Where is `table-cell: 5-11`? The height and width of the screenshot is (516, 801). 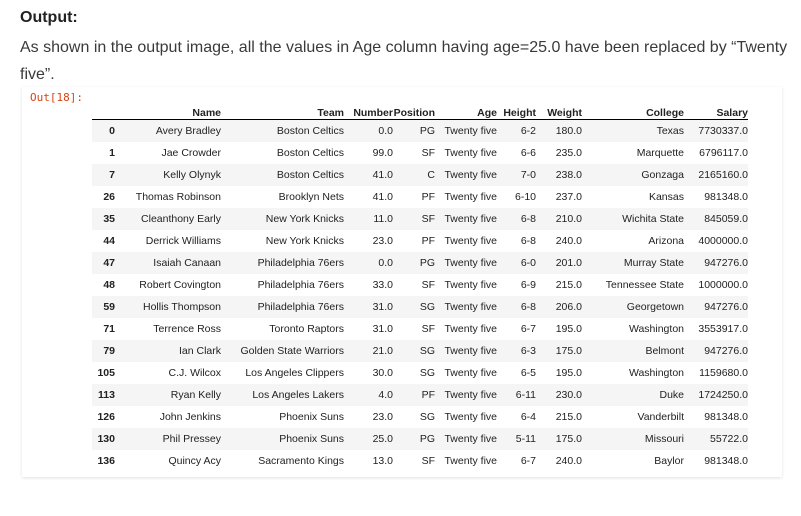 table-cell: 5-11 is located at coordinates (525, 439).